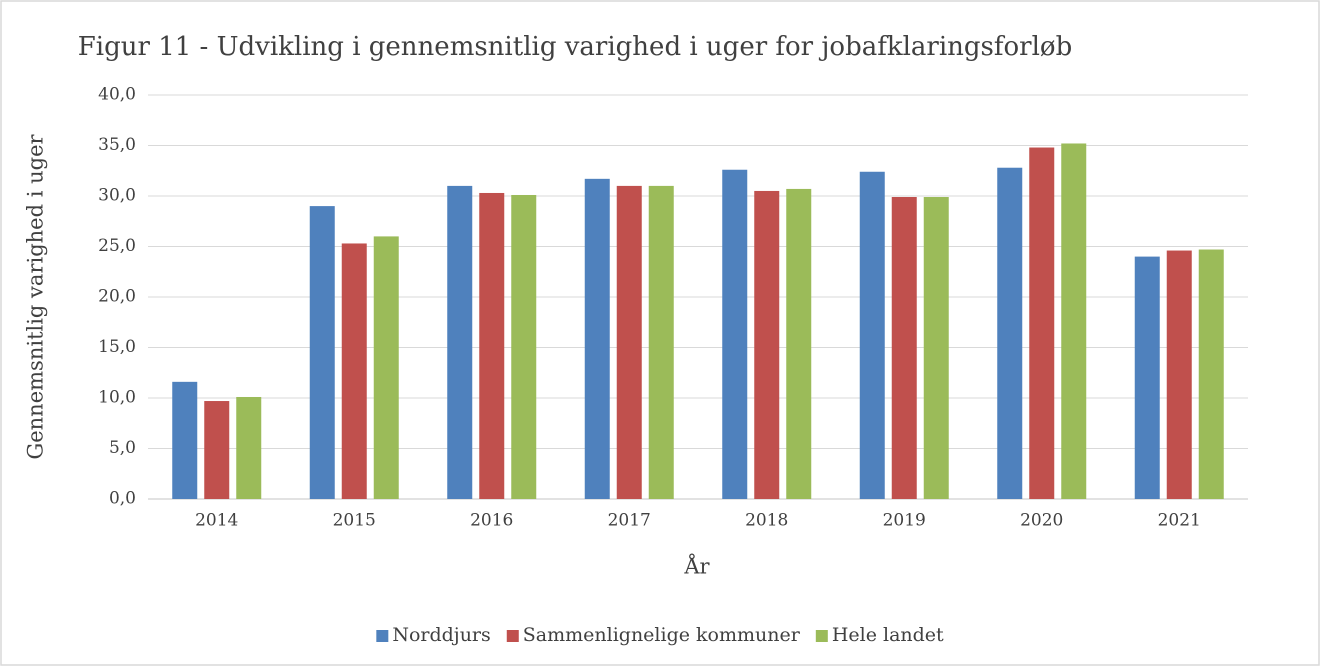 Image resolution: width=1322 pixels, height=667 pixels. Describe the element at coordinates (117, 398) in the screenshot. I see `y-tick-label: 10,0` at that location.